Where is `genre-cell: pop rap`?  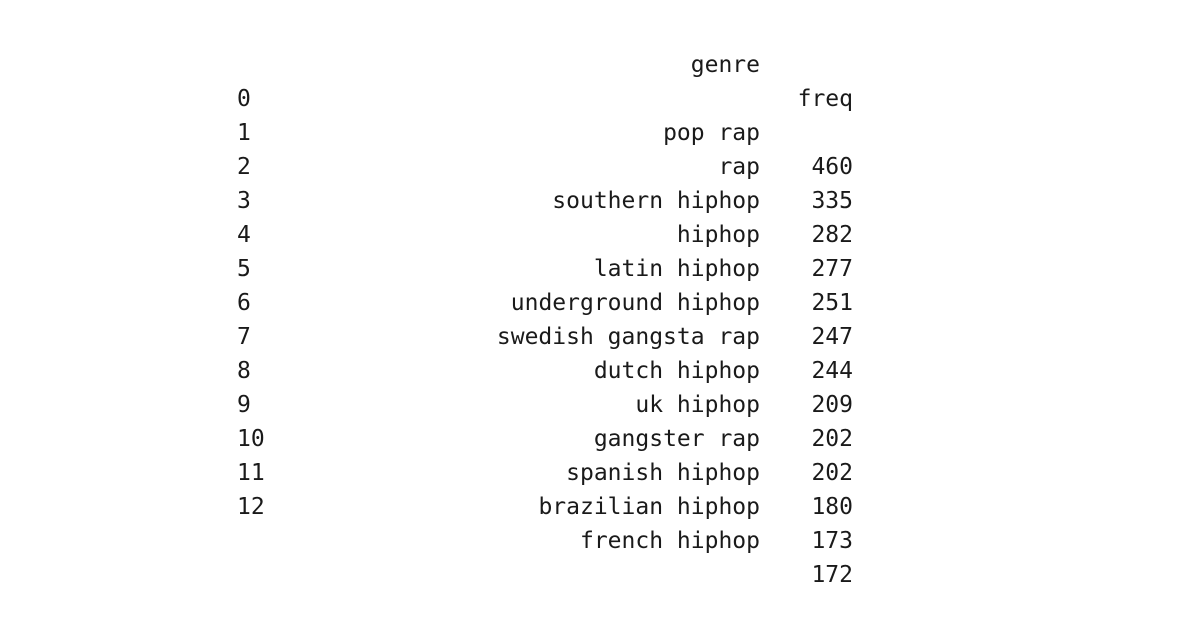
genre-cell: pop rap is located at coordinates (711, 133).